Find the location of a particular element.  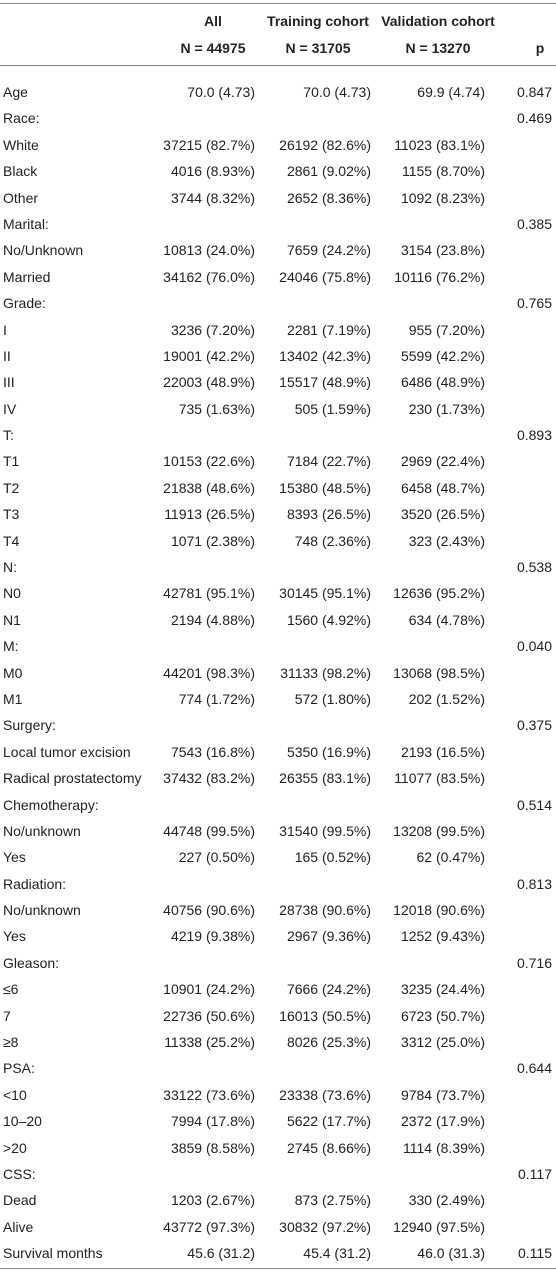

cell-all: 42781 (95.1%) is located at coordinates (209, 593).